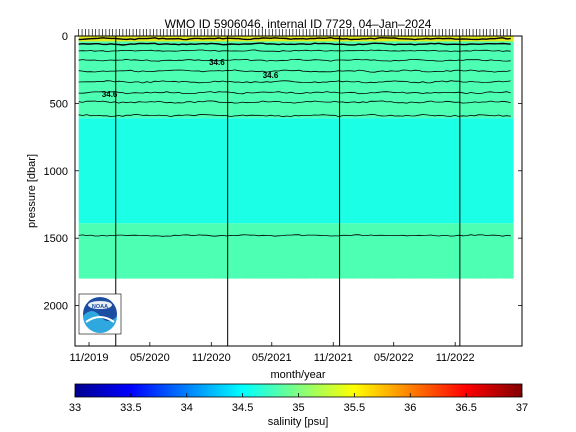  Describe the element at coordinates (211, 358) in the screenshot. I see `x-tick-label: 11/2020` at that location.